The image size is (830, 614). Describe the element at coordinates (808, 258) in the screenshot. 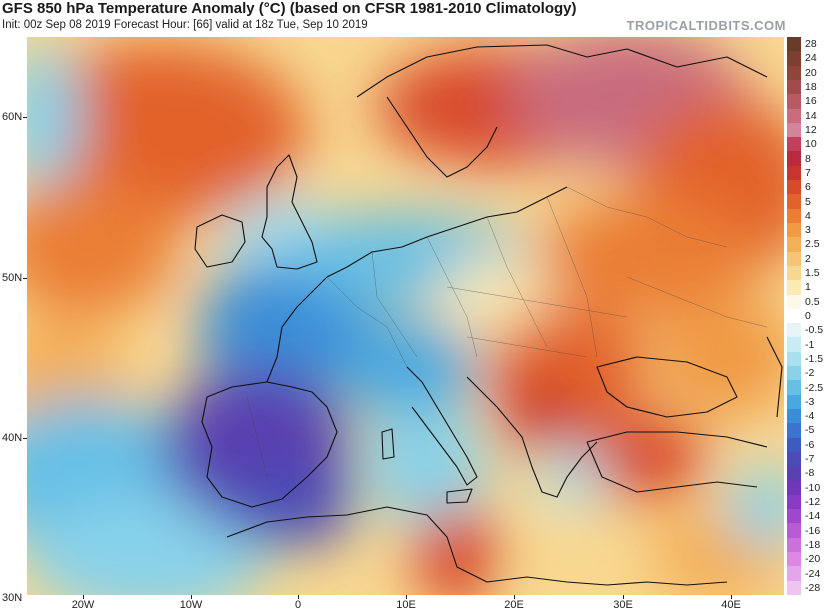

I see `colorbar-label: 2` at that location.